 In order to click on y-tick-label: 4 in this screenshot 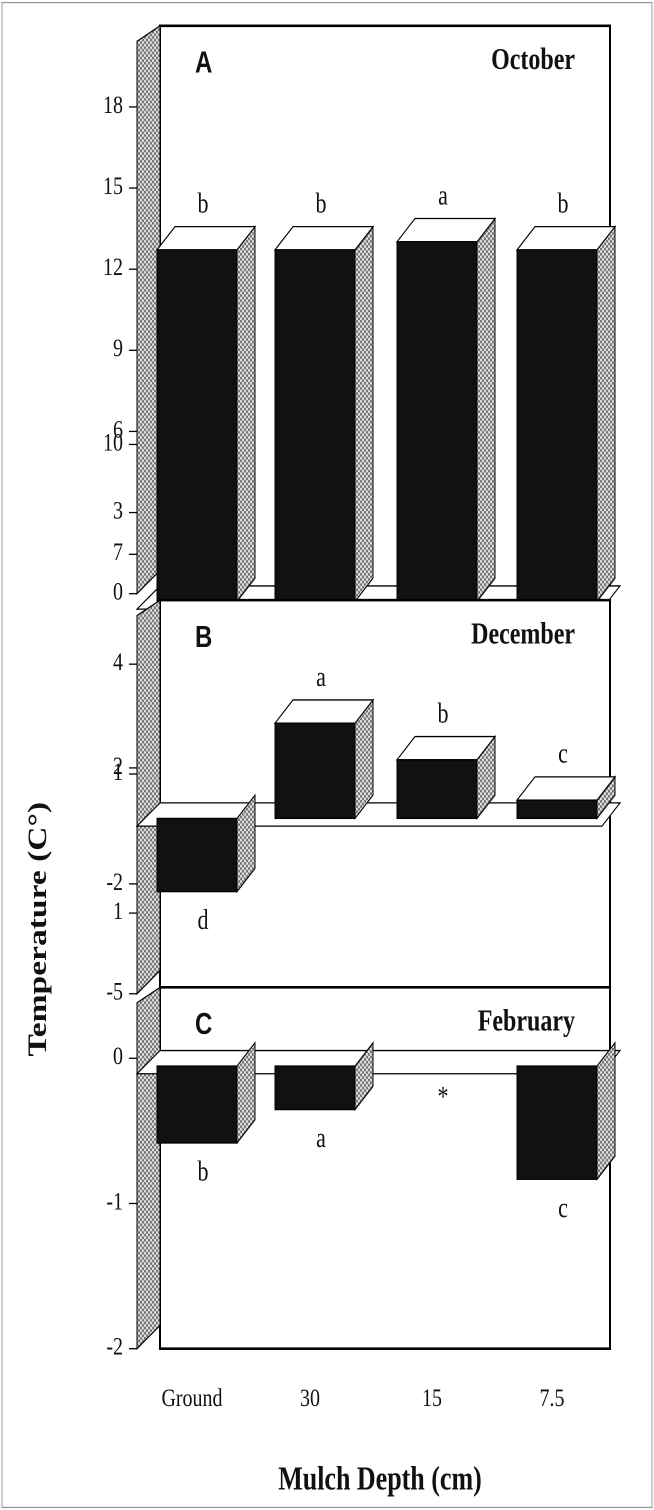, I will do `click(118, 661)`.